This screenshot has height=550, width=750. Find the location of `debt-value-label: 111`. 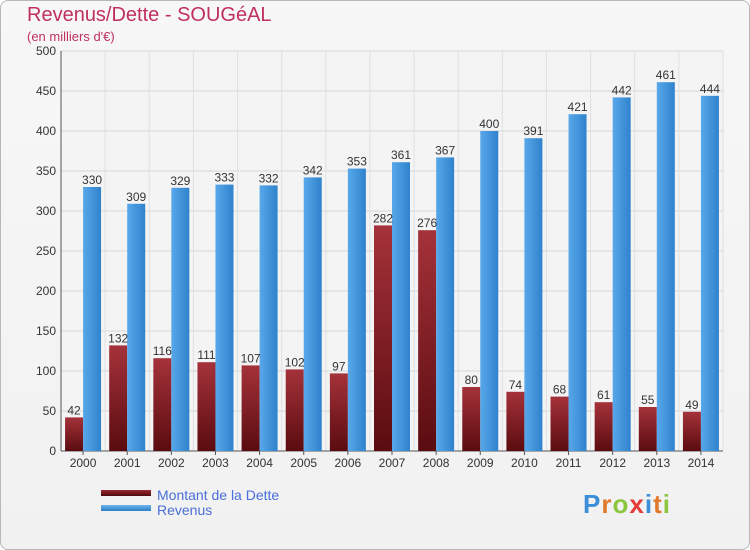

debt-value-label: 111 is located at coordinates (206, 355).